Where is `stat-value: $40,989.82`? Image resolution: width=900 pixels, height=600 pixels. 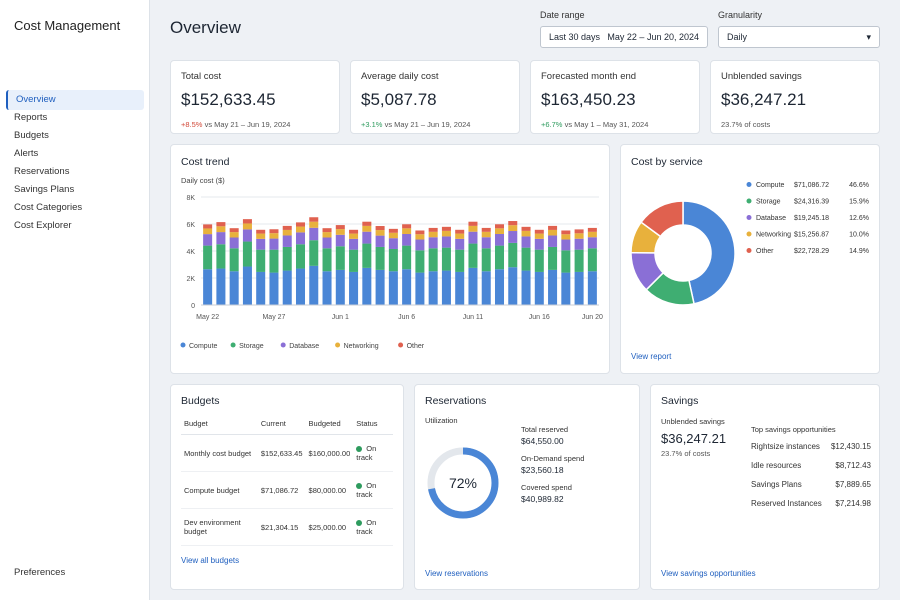 stat-value: $40,989.82 is located at coordinates (542, 499).